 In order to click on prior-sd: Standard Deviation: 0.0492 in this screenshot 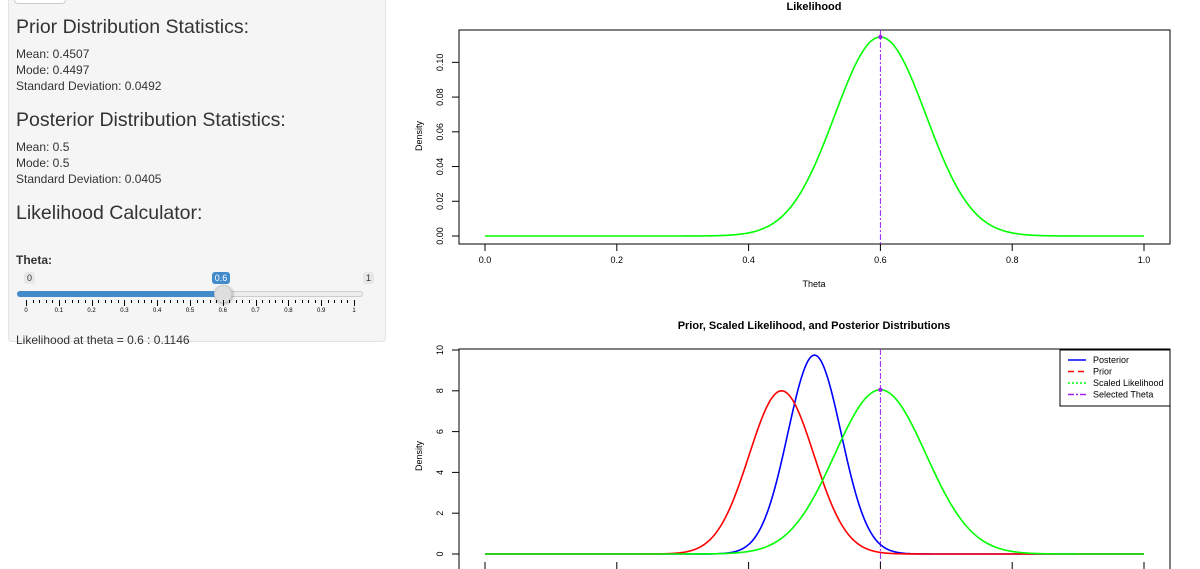, I will do `click(89, 86)`.